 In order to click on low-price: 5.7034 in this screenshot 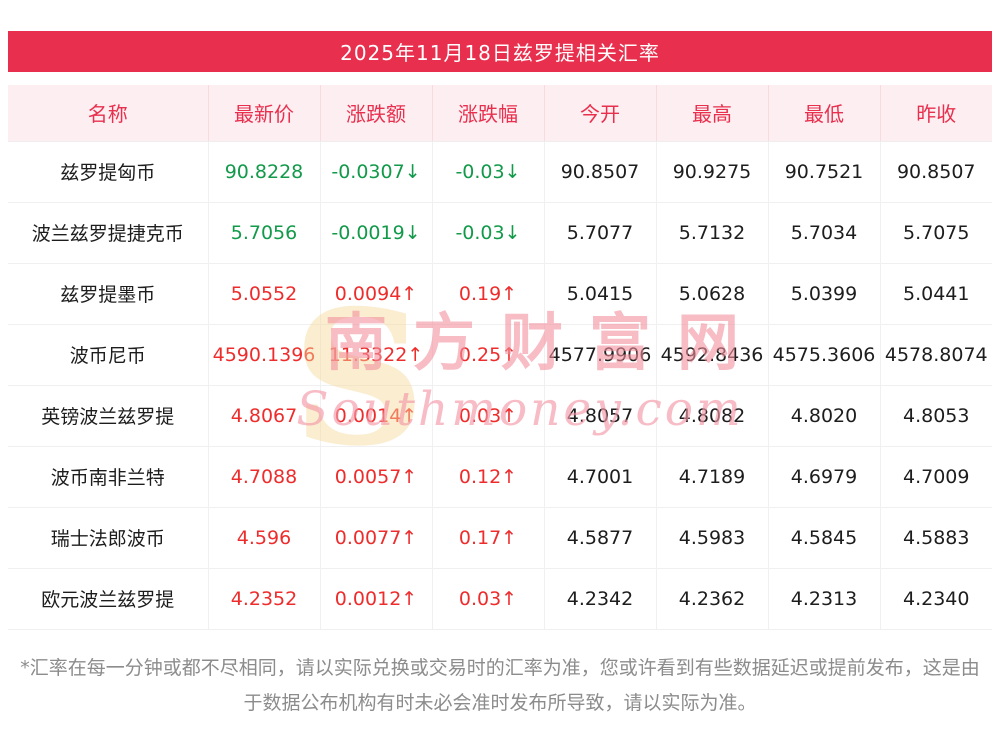, I will do `click(824, 233)`.